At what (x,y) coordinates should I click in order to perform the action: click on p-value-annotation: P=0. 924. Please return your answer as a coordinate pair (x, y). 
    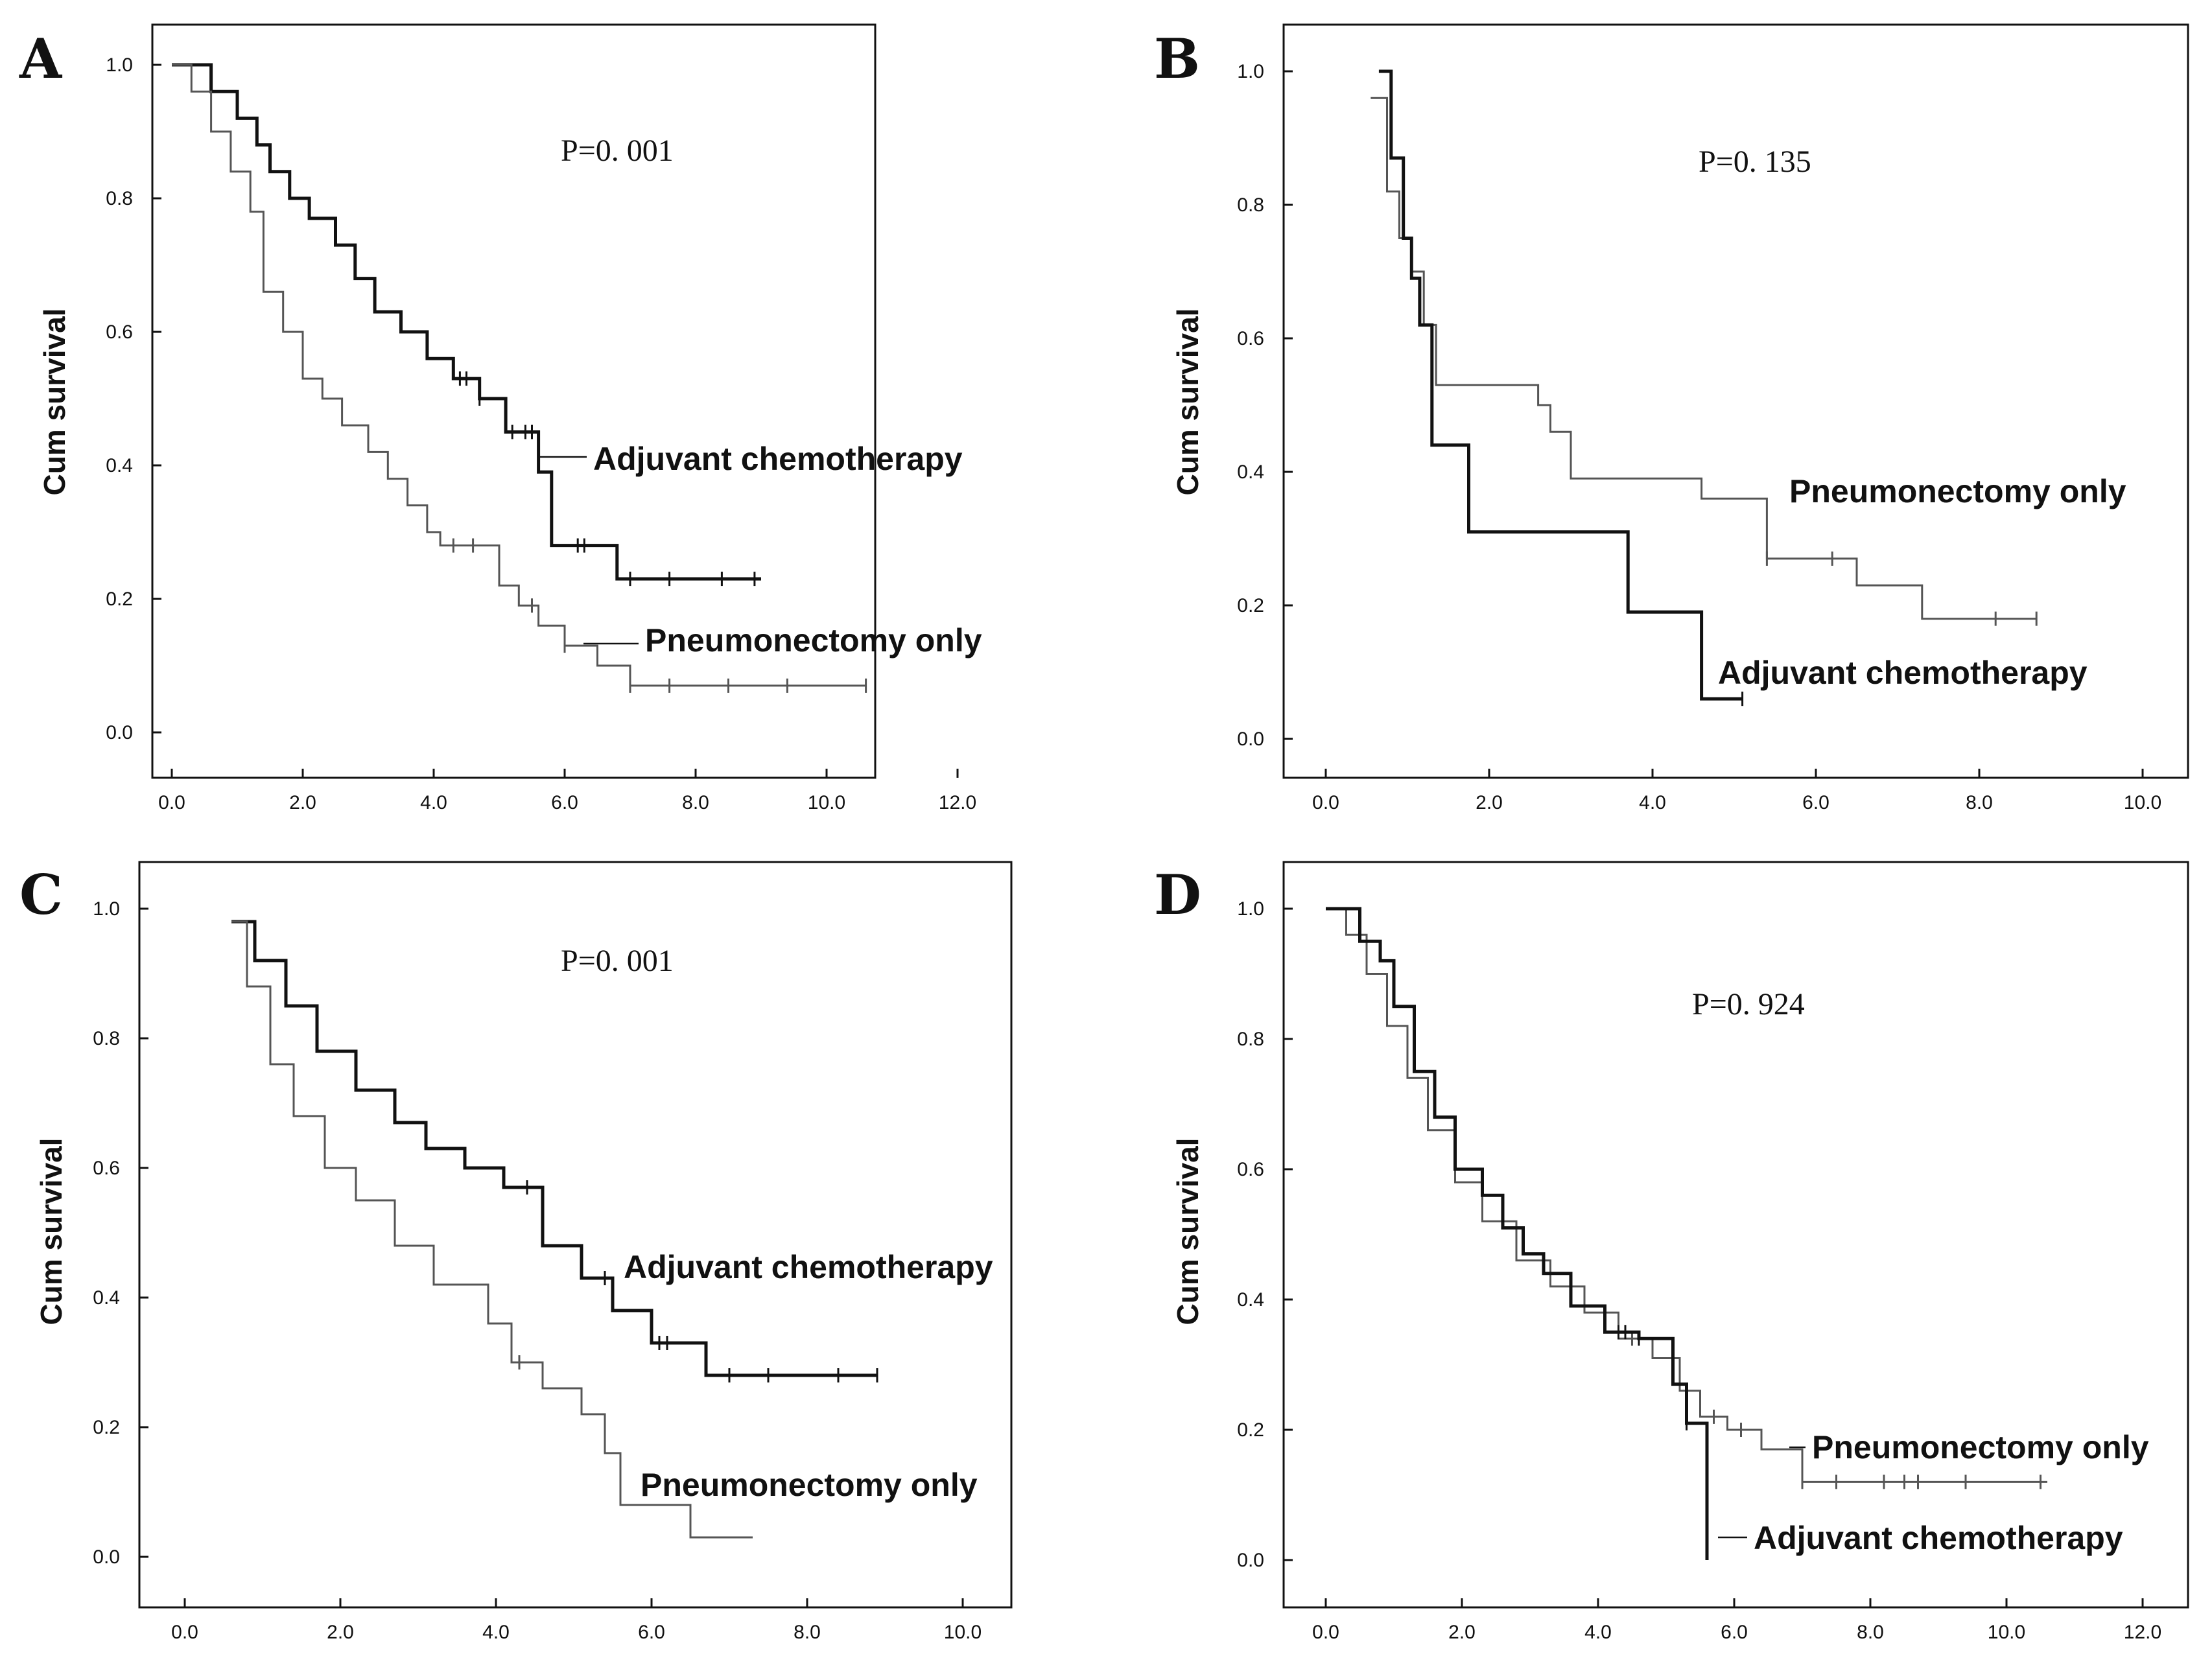
    Looking at the image, I should click on (1748, 1004).